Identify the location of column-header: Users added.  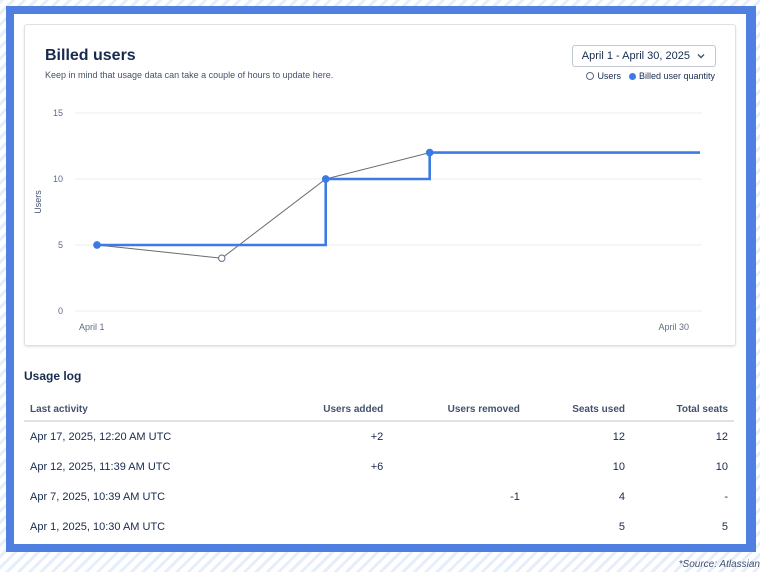
(331, 410).